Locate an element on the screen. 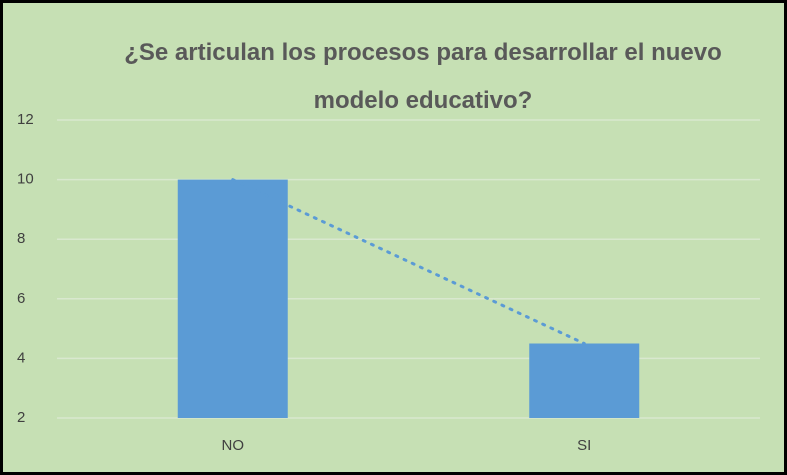  y-tick-label: 6 is located at coordinates (21, 298).